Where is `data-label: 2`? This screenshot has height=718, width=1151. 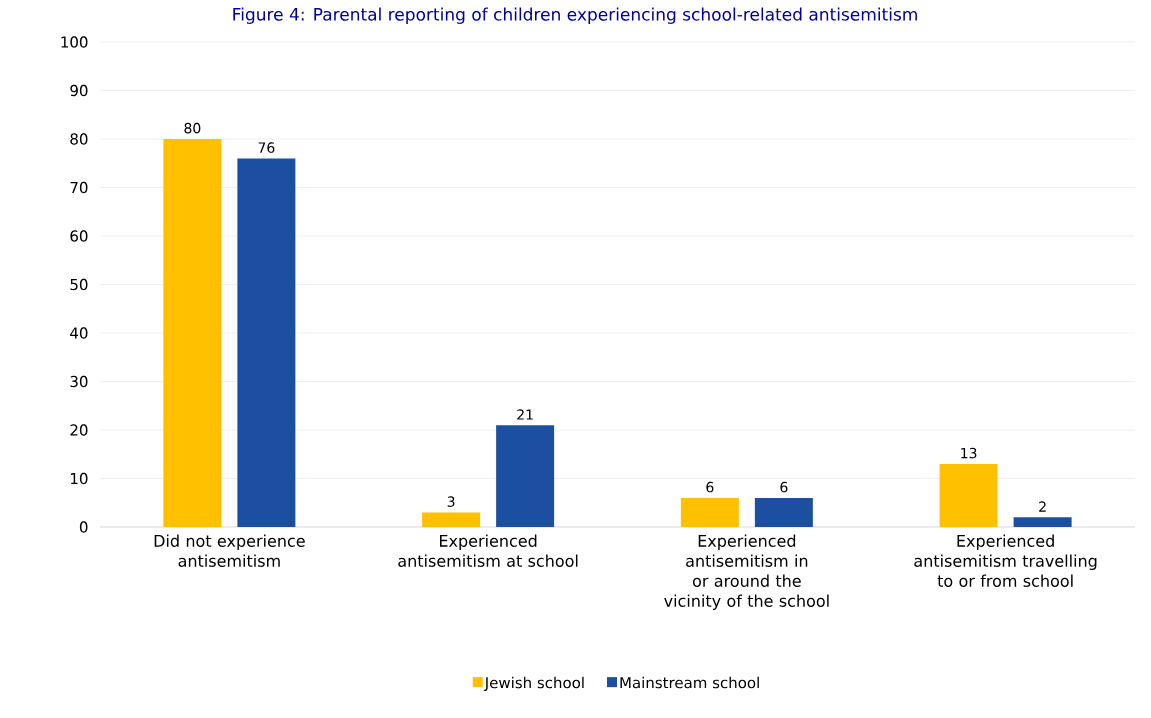
data-label: 2 is located at coordinates (1042, 506).